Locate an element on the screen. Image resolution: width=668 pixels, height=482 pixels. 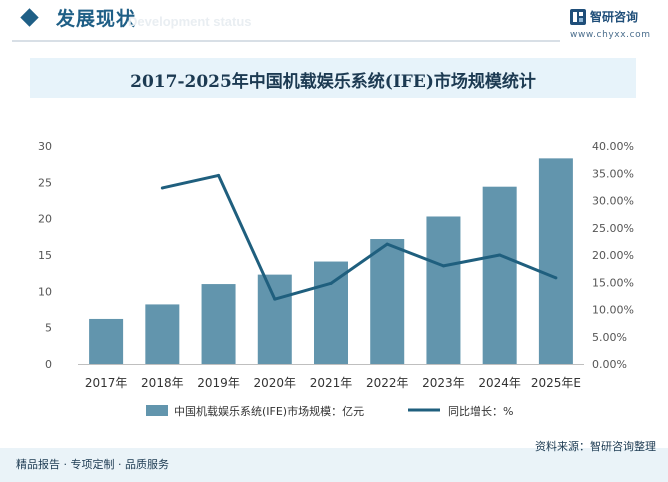
legend-line-label: 同比增长：% is located at coordinates (480, 411).